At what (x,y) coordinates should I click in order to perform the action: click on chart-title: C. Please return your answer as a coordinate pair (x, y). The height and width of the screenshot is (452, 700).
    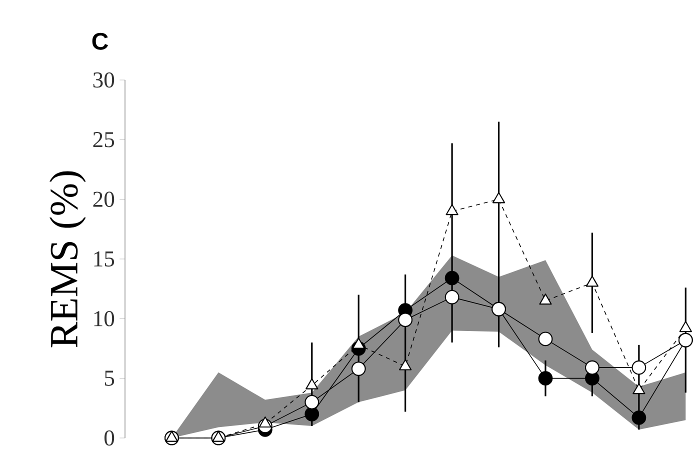
    Looking at the image, I should click on (100, 41).